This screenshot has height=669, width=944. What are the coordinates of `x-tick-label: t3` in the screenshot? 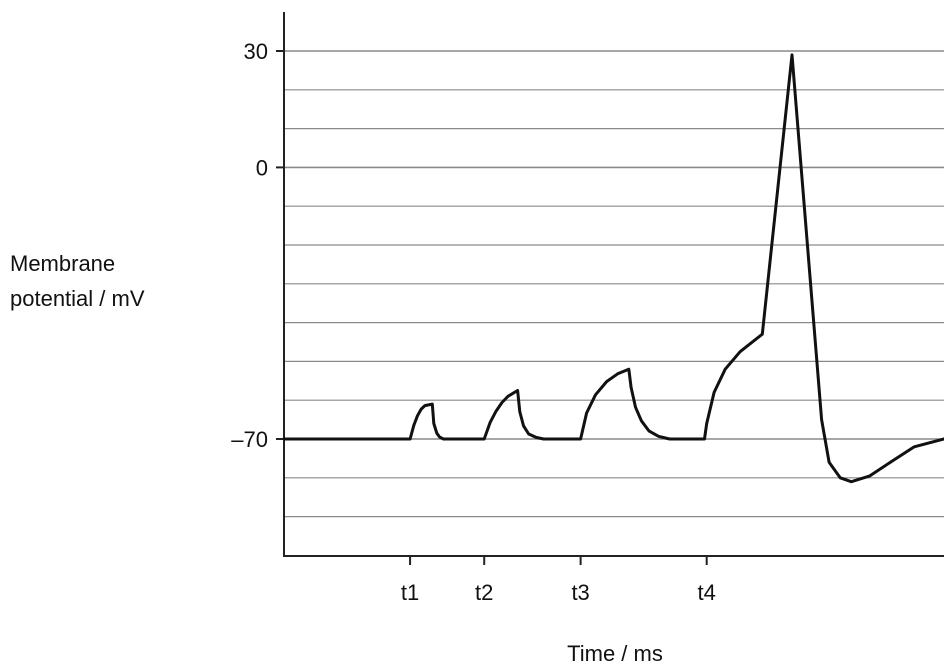 It's located at (580, 592).